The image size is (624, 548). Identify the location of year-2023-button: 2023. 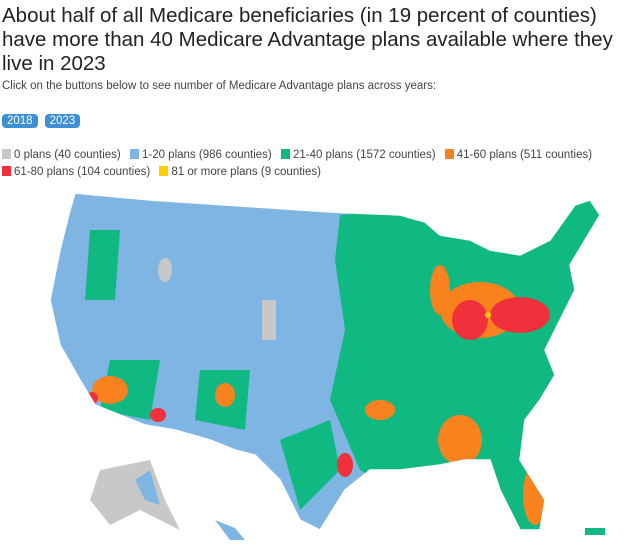
(62, 121).